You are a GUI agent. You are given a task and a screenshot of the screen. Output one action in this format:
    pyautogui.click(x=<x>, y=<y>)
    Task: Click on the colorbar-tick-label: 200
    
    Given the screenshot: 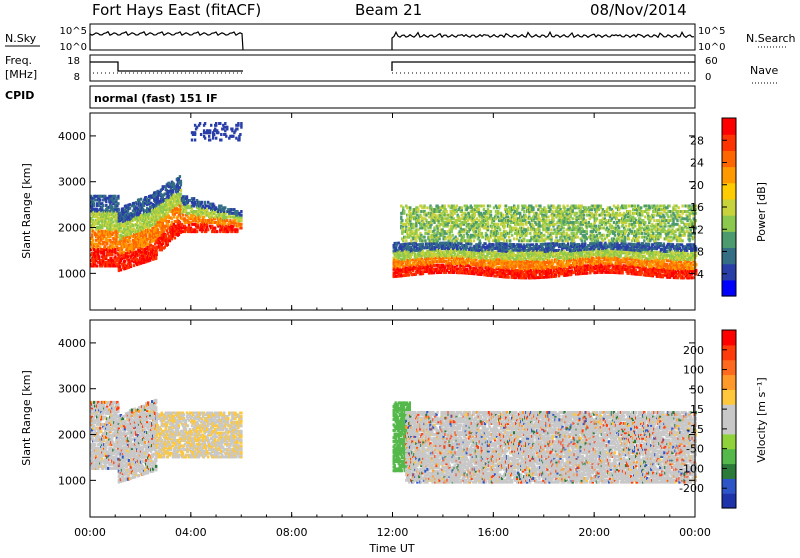 What is the action you would take?
    pyautogui.click(x=693, y=350)
    